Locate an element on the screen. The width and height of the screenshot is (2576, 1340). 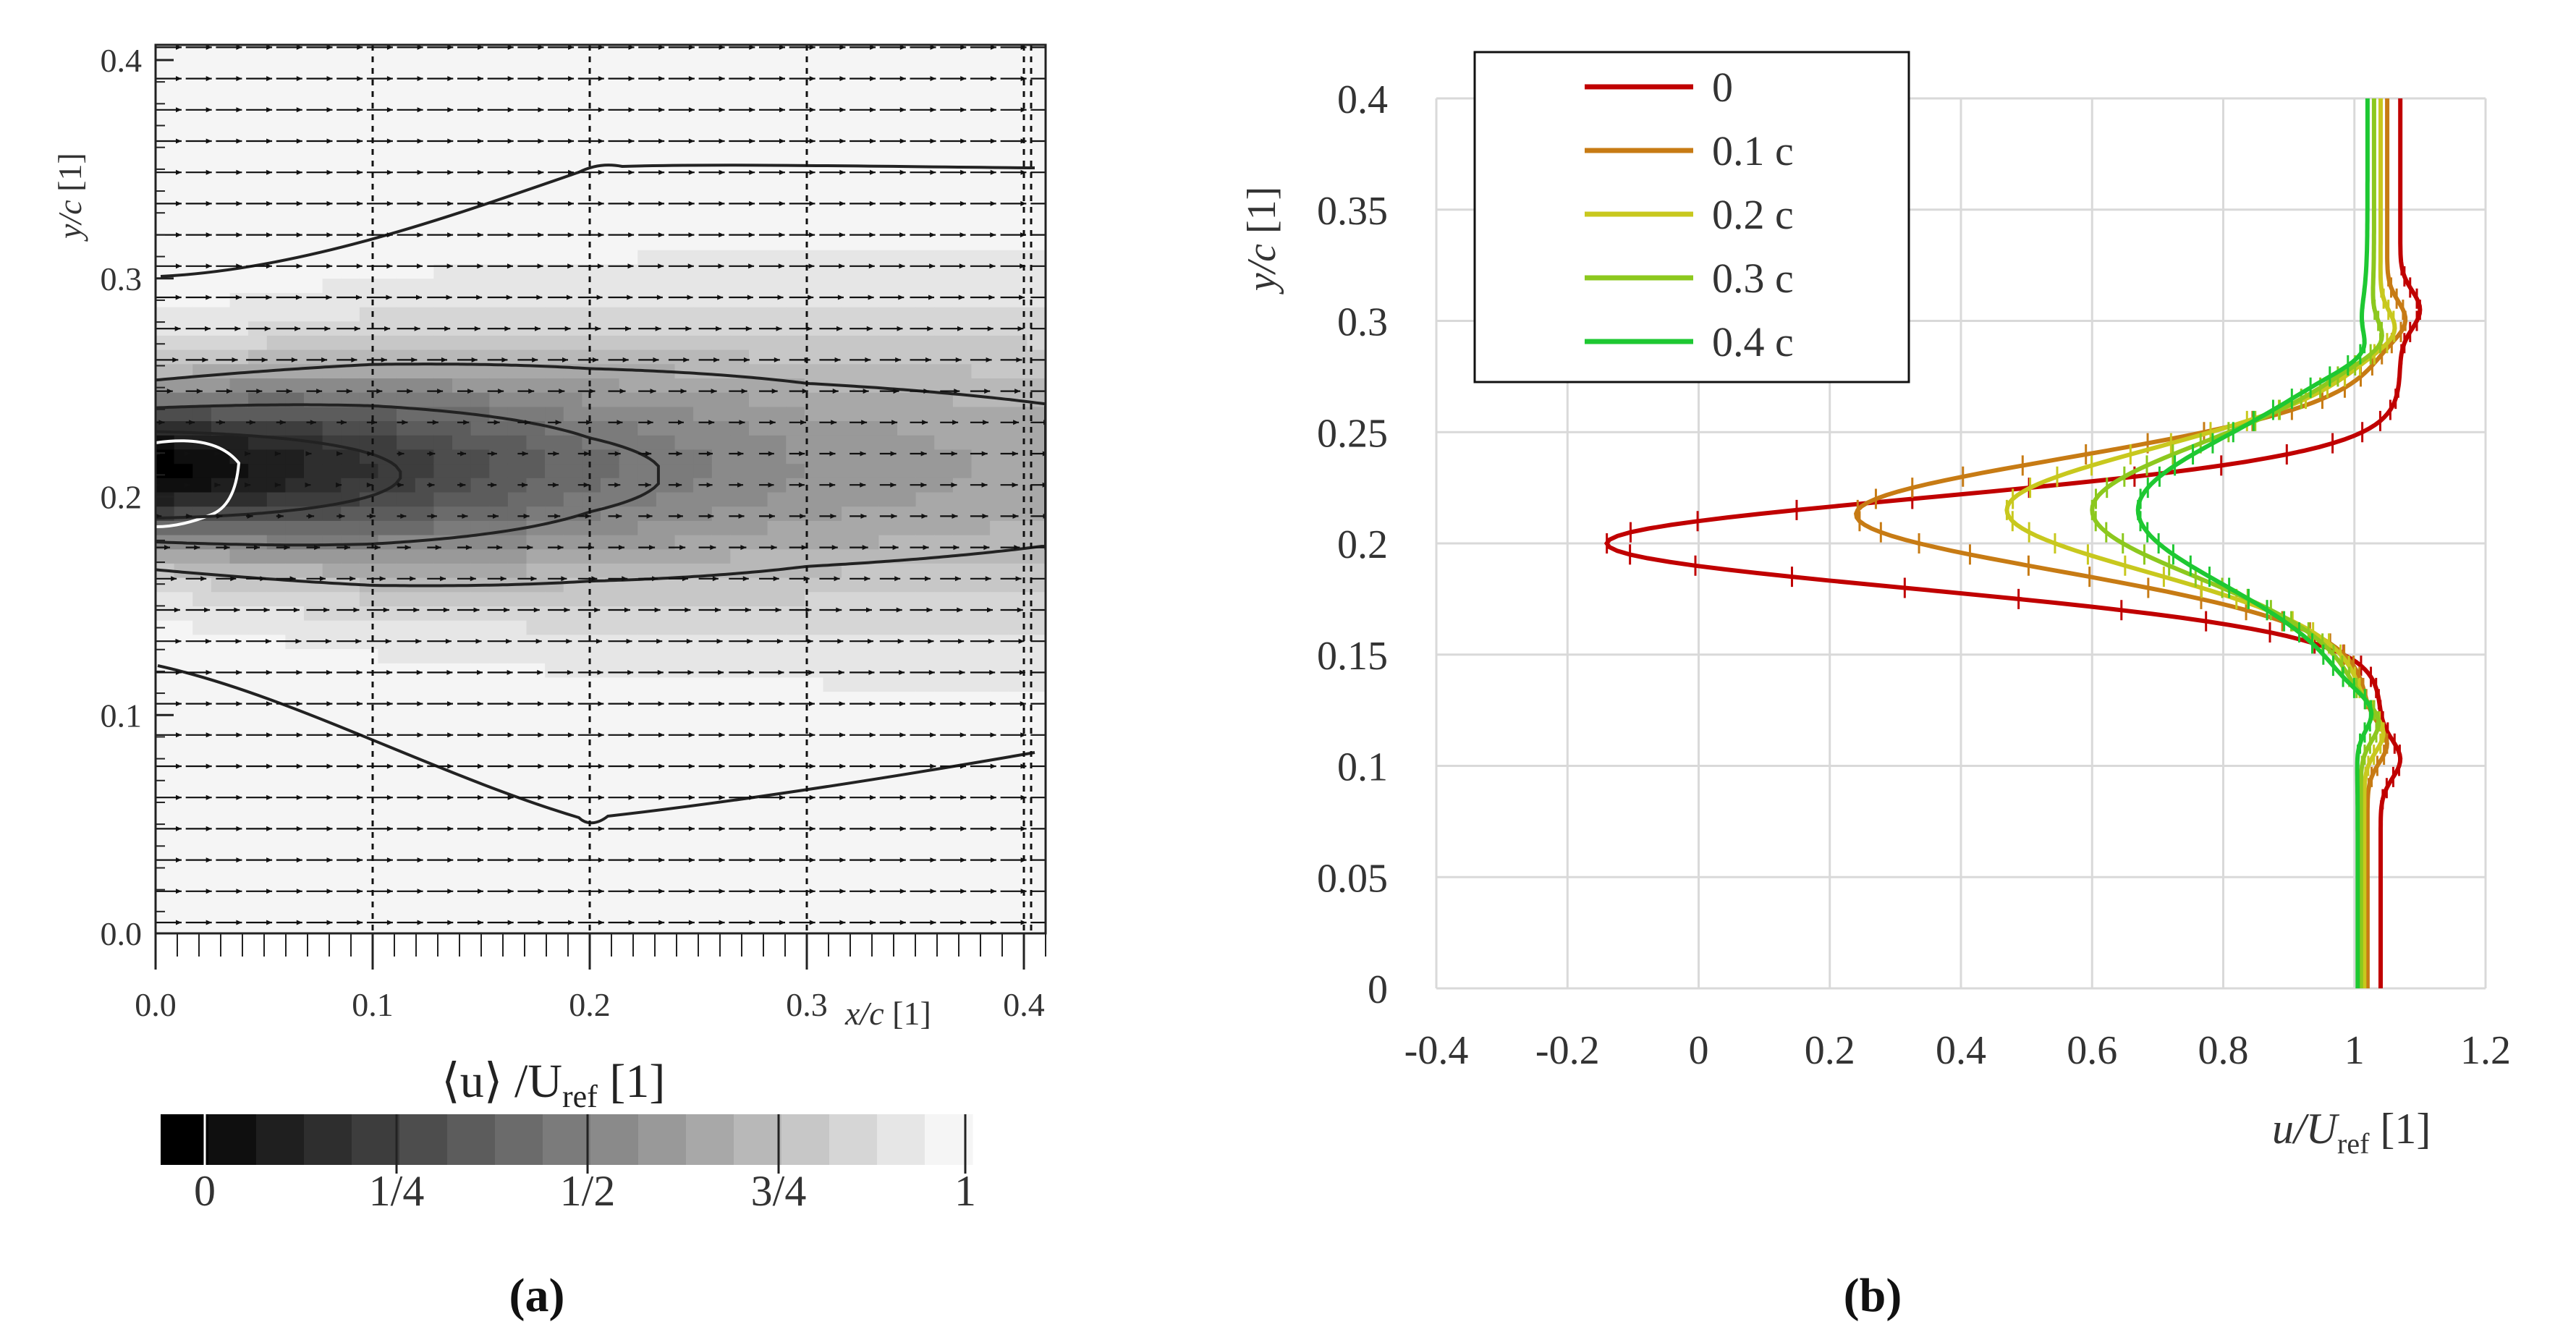
y-tick-label-b: 0.1 is located at coordinates (1362, 767).